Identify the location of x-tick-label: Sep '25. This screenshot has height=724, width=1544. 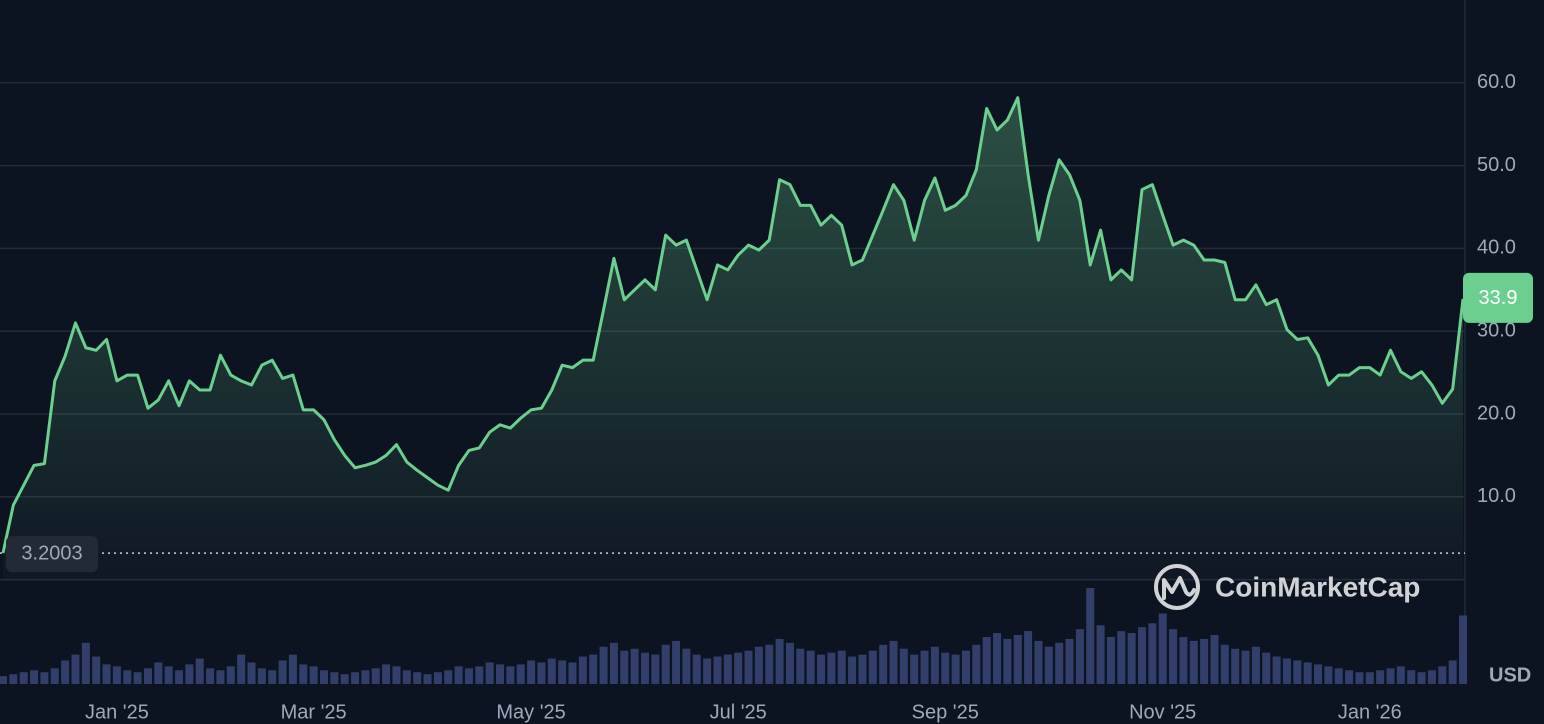
(945, 712).